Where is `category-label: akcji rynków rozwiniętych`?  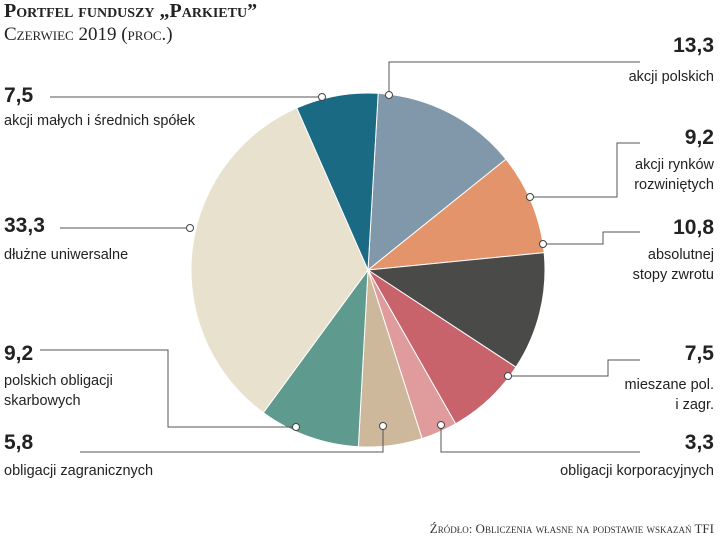
category-label: akcji rynków rozwiniętych is located at coordinates (674, 175).